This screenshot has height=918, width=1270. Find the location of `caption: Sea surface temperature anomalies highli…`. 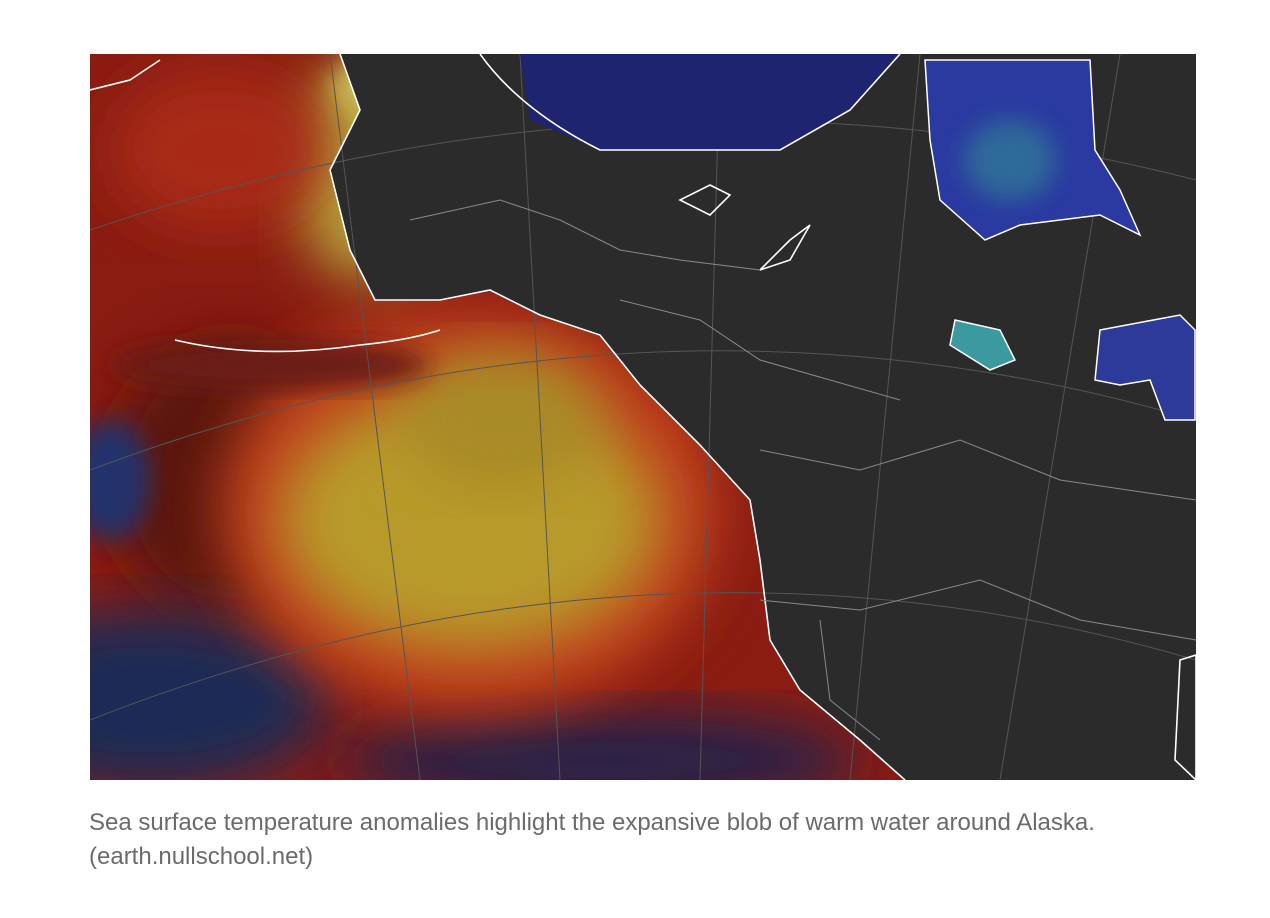

caption: Sea surface temperature anomalies highli… is located at coordinates (592, 839).